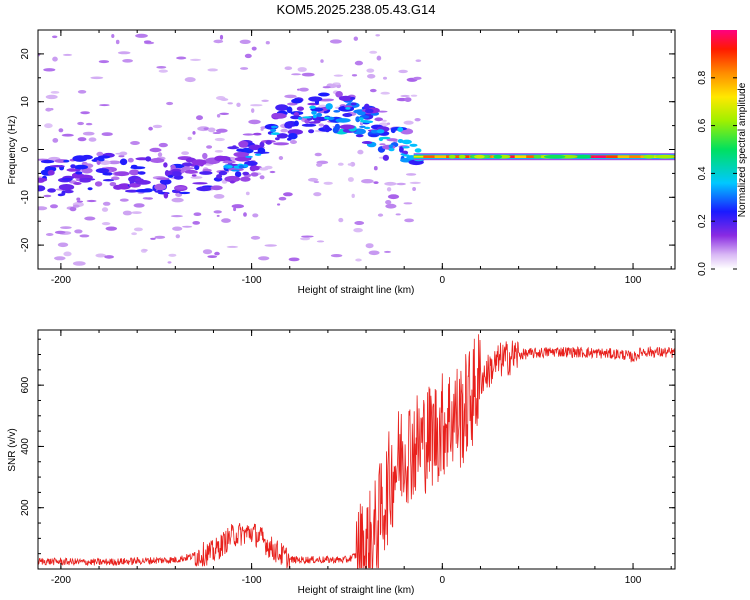  What do you see at coordinates (443, 580) in the screenshot?
I see `snr-xtick-label: 0` at bounding box center [443, 580].